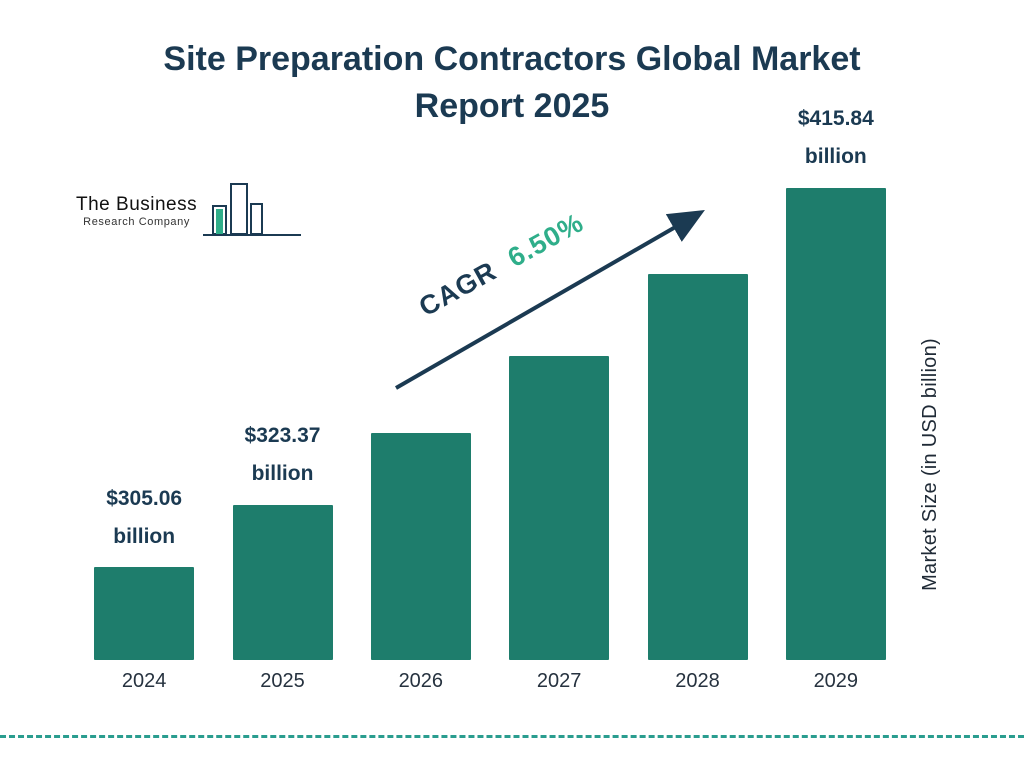 The image size is (1024, 768). What do you see at coordinates (282, 454) in the screenshot?
I see `value-label-2025: $323.37 billion` at bounding box center [282, 454].